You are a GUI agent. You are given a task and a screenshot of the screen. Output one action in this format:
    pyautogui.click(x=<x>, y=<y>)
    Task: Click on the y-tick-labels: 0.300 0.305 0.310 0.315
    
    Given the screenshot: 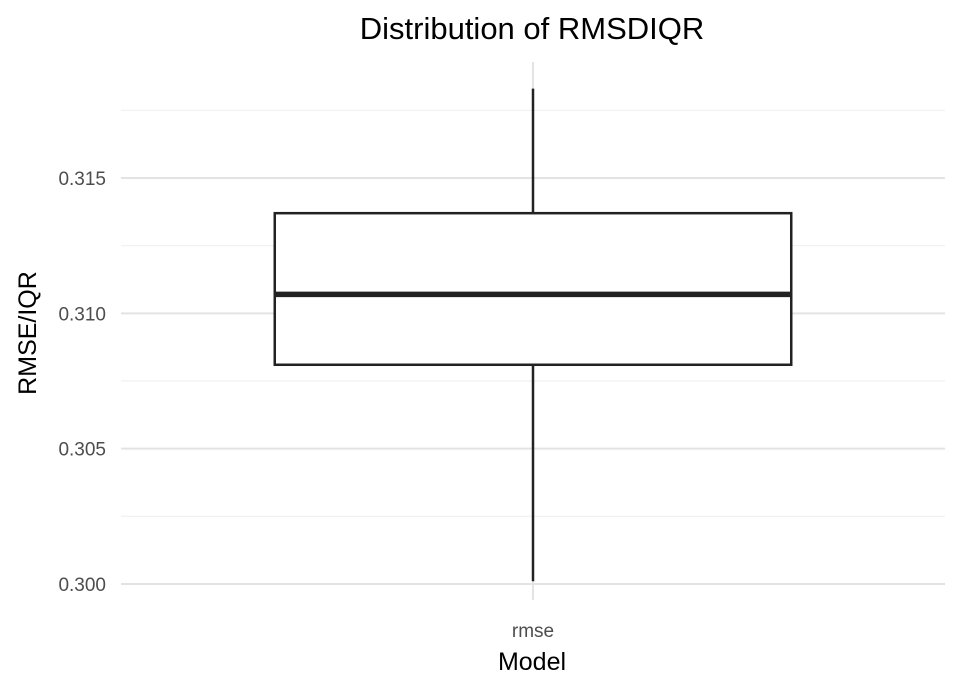 What is the action you would take?
    pyautogui.click(x=82, y=382)
    